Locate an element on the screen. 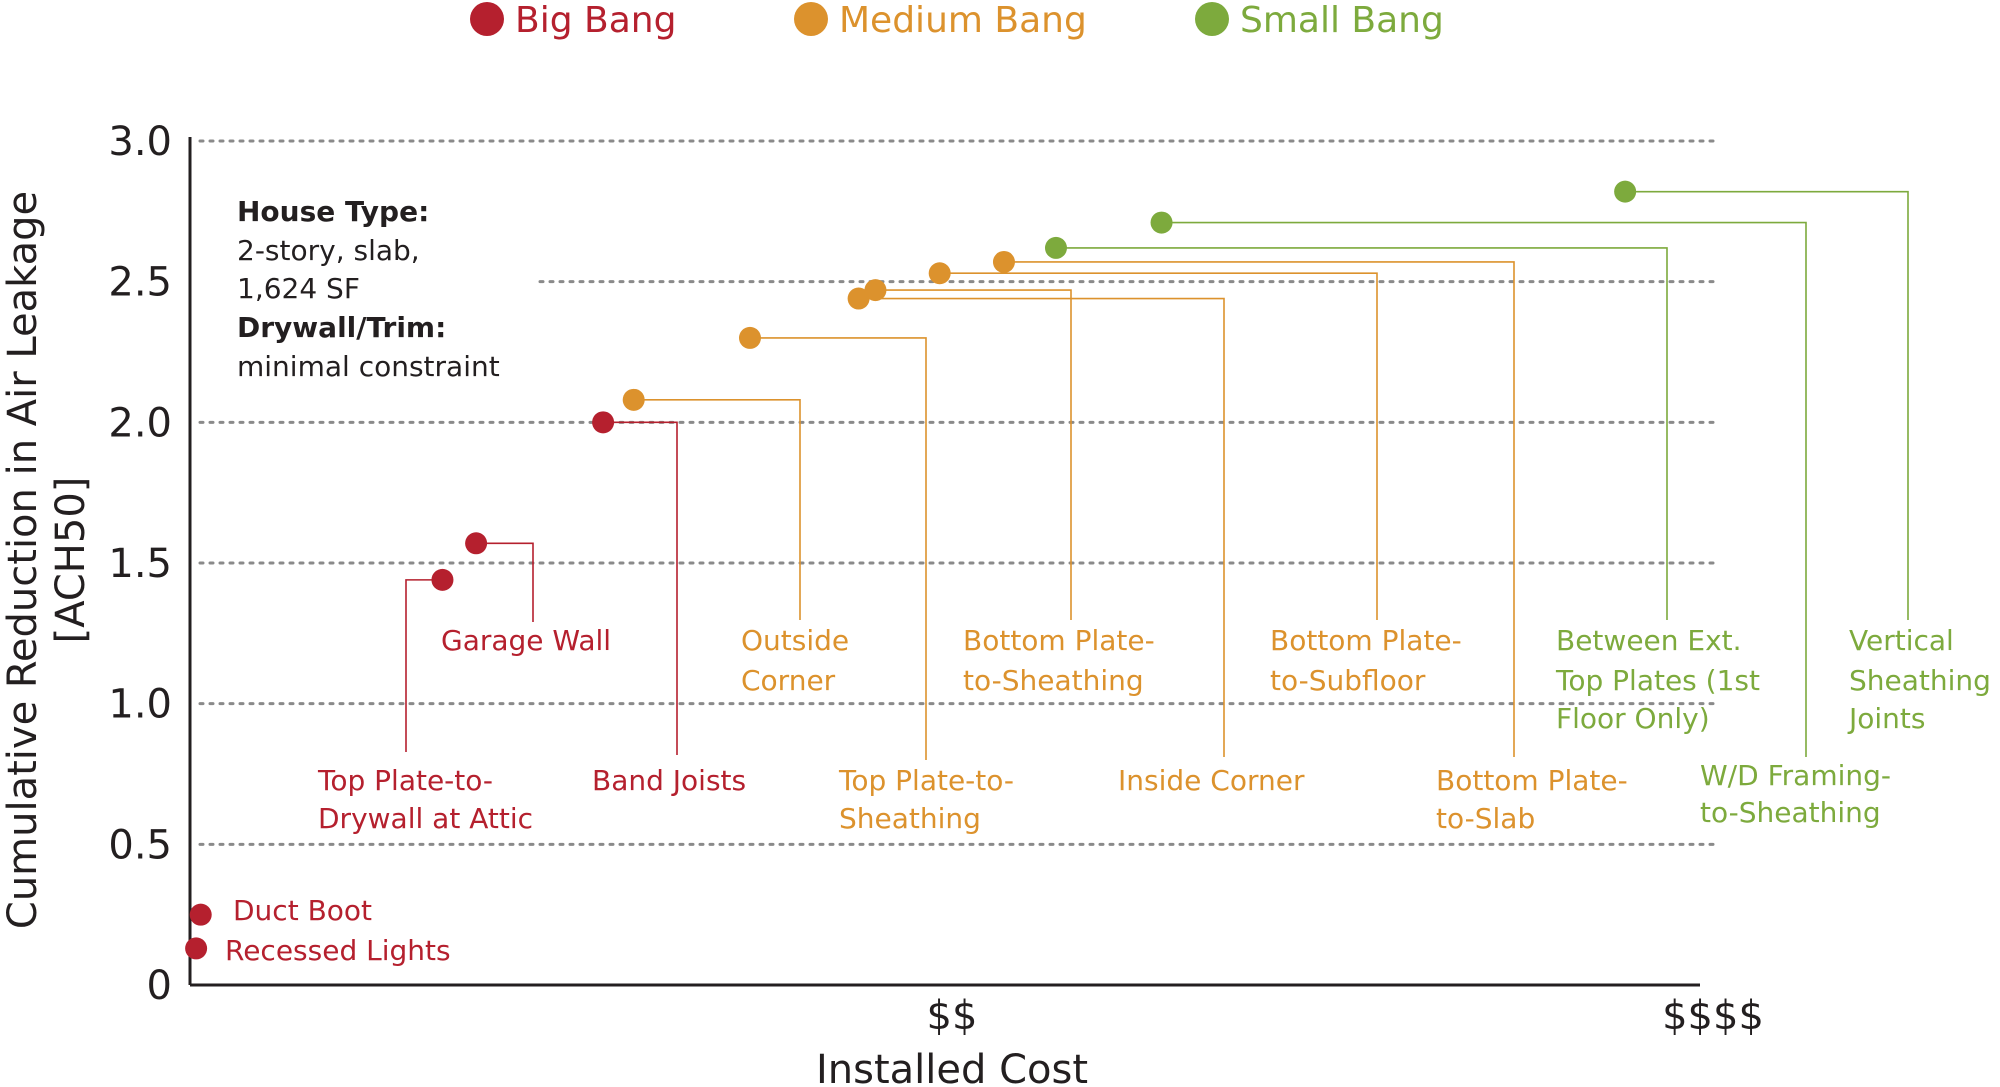 Image resolution: width=2000 pixels, height=1087 pixels. x-tick-label-0: $$ is located at coordinates (952, 1016).